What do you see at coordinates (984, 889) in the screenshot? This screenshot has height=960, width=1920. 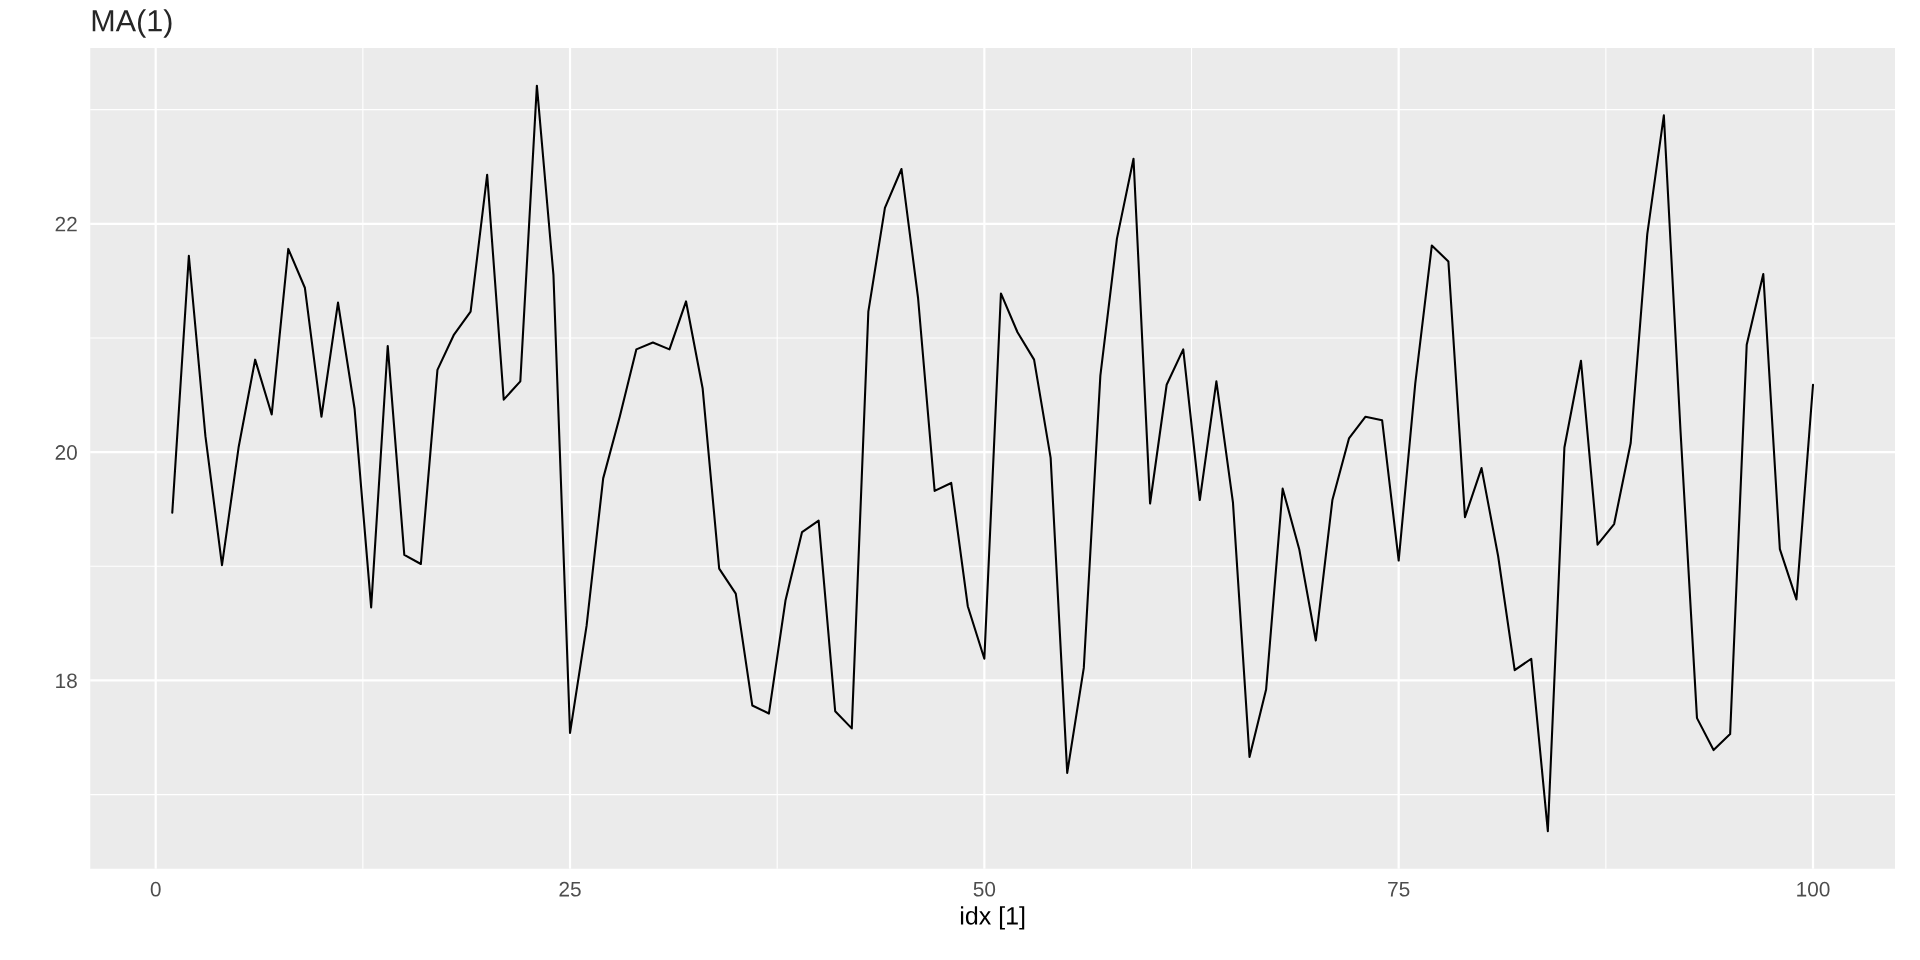 I see `x-tick-label: 50` at bounding box center [984, 889].